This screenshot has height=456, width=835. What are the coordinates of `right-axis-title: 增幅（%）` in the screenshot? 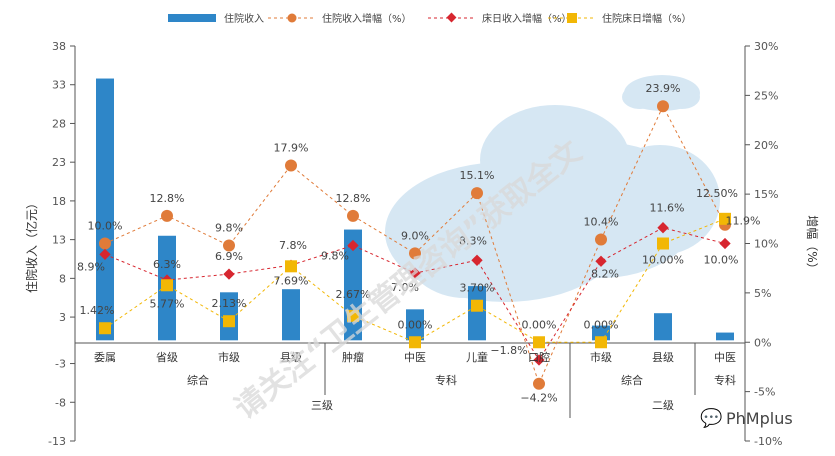 It's located at (812, 244).